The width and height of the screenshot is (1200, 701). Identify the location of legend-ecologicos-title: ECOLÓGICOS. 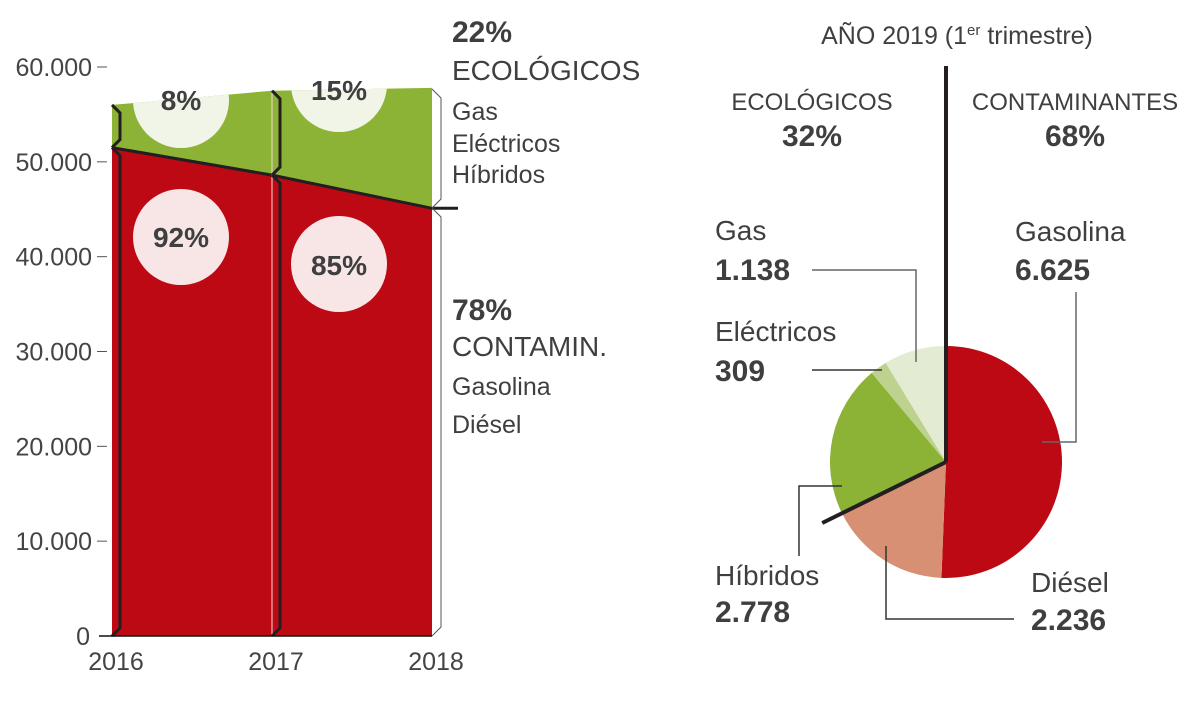
(546, 70).